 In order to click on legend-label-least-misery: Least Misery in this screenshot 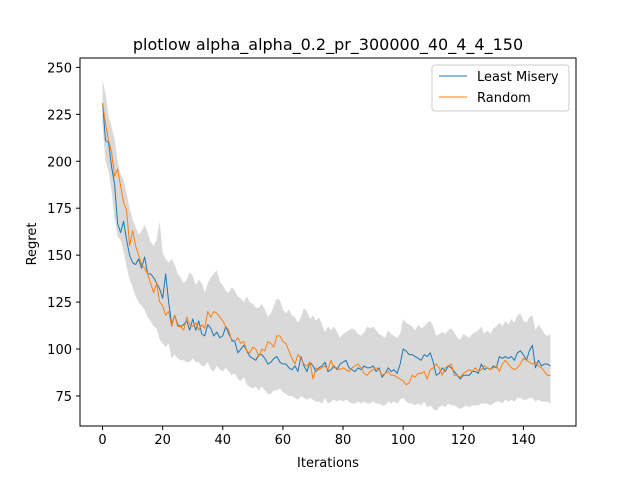, I will do `click(518, 77)`.